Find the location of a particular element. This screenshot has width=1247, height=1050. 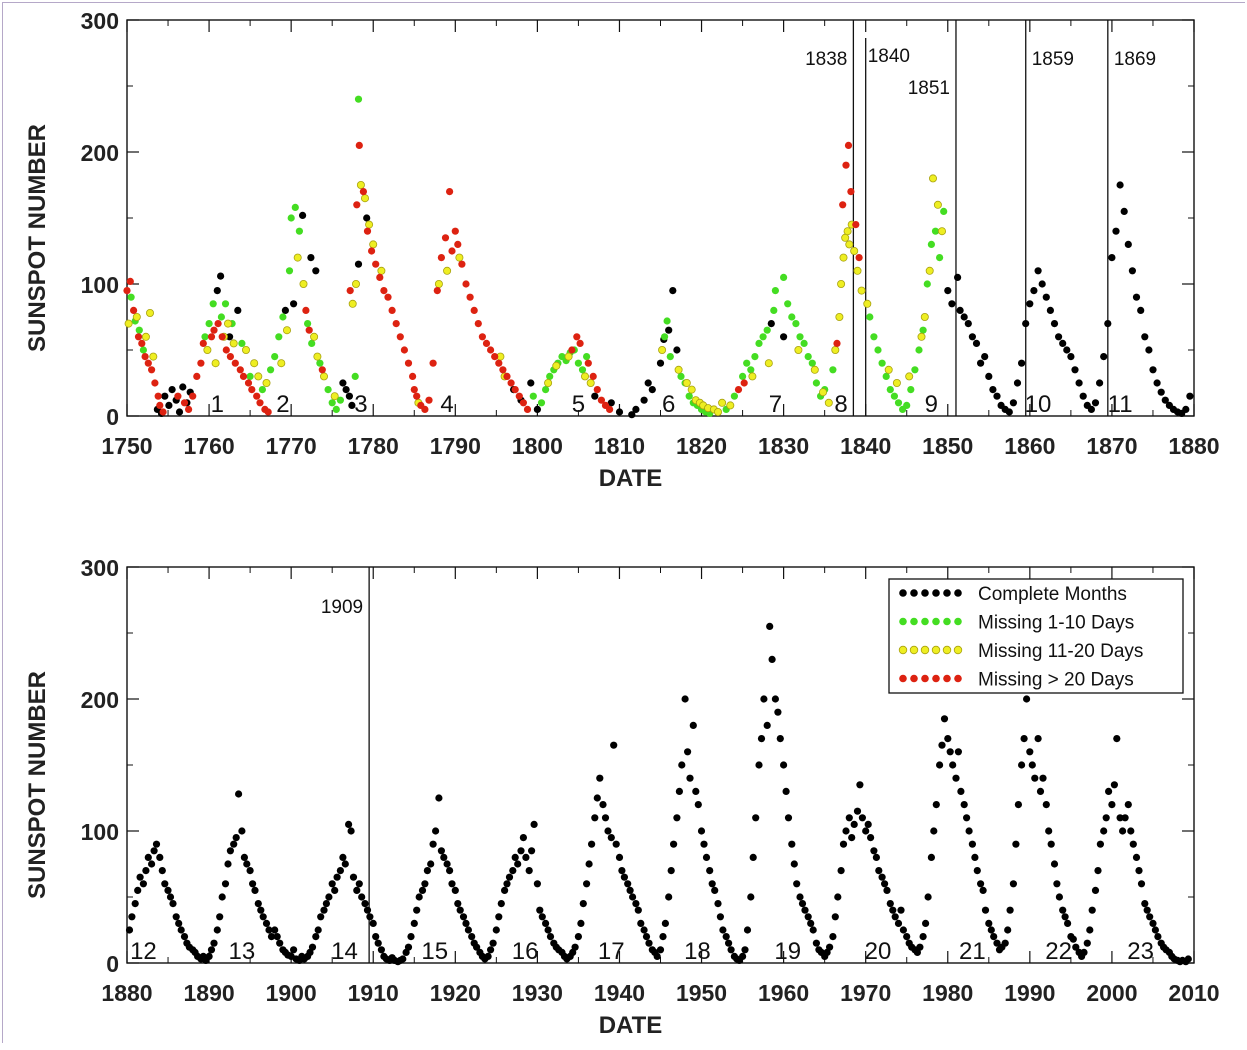

cycle-label-21: 21 is located at coordinates (972, 951).